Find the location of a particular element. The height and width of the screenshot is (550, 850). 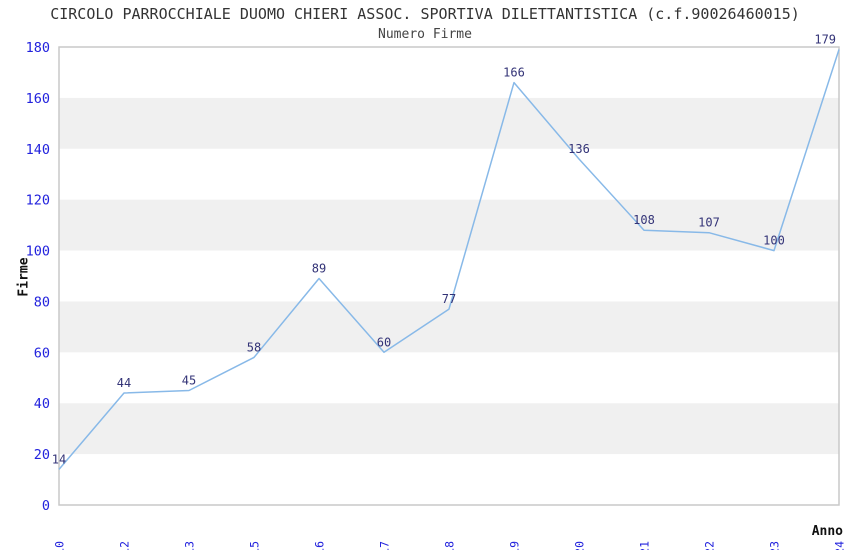

x-tick-label: 2017 is located at coordinates (385, 545).